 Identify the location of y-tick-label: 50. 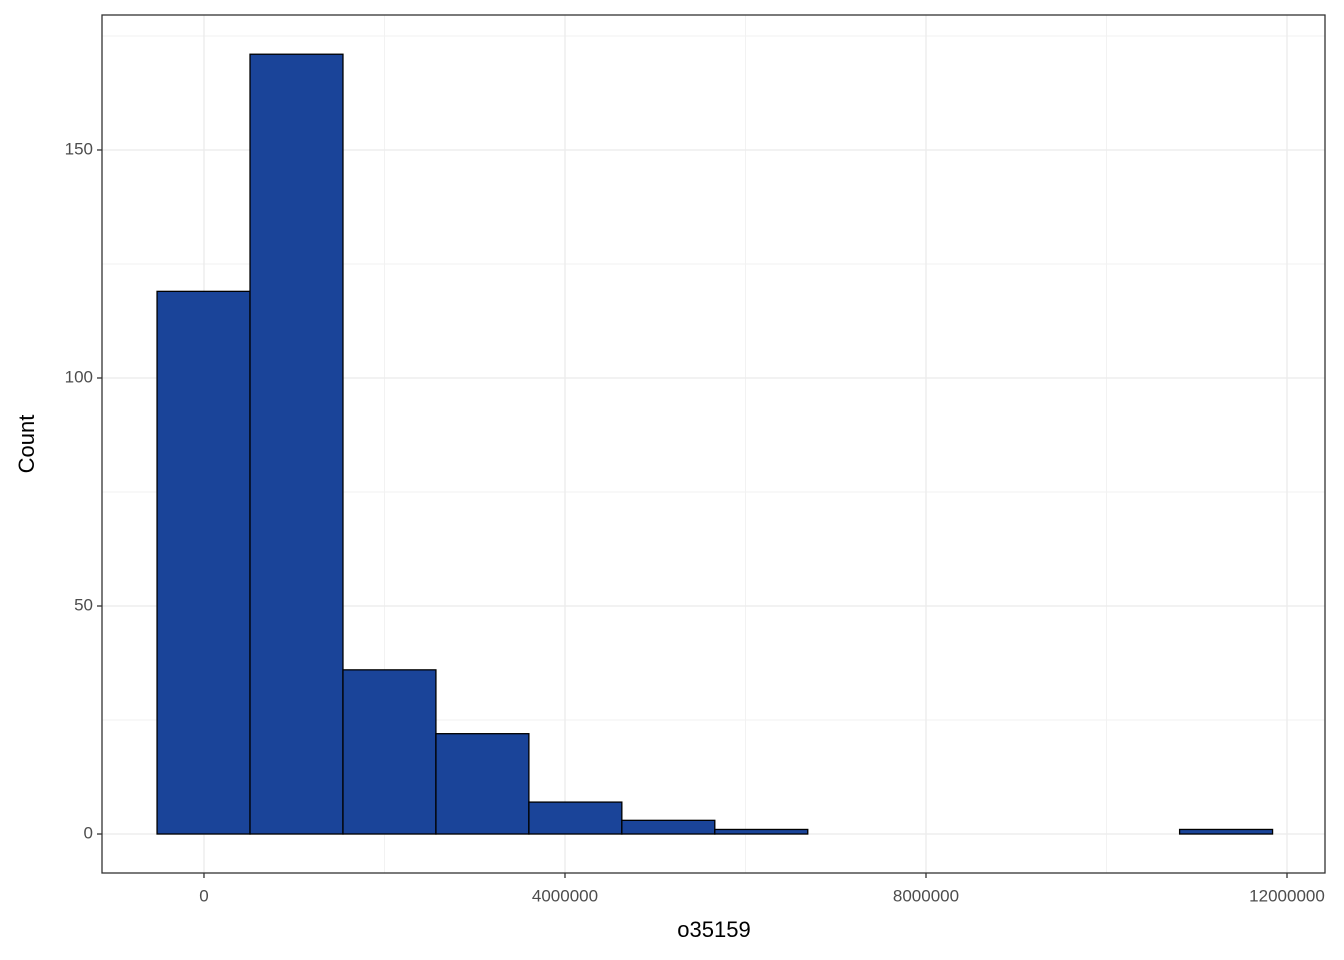
(83, 604).